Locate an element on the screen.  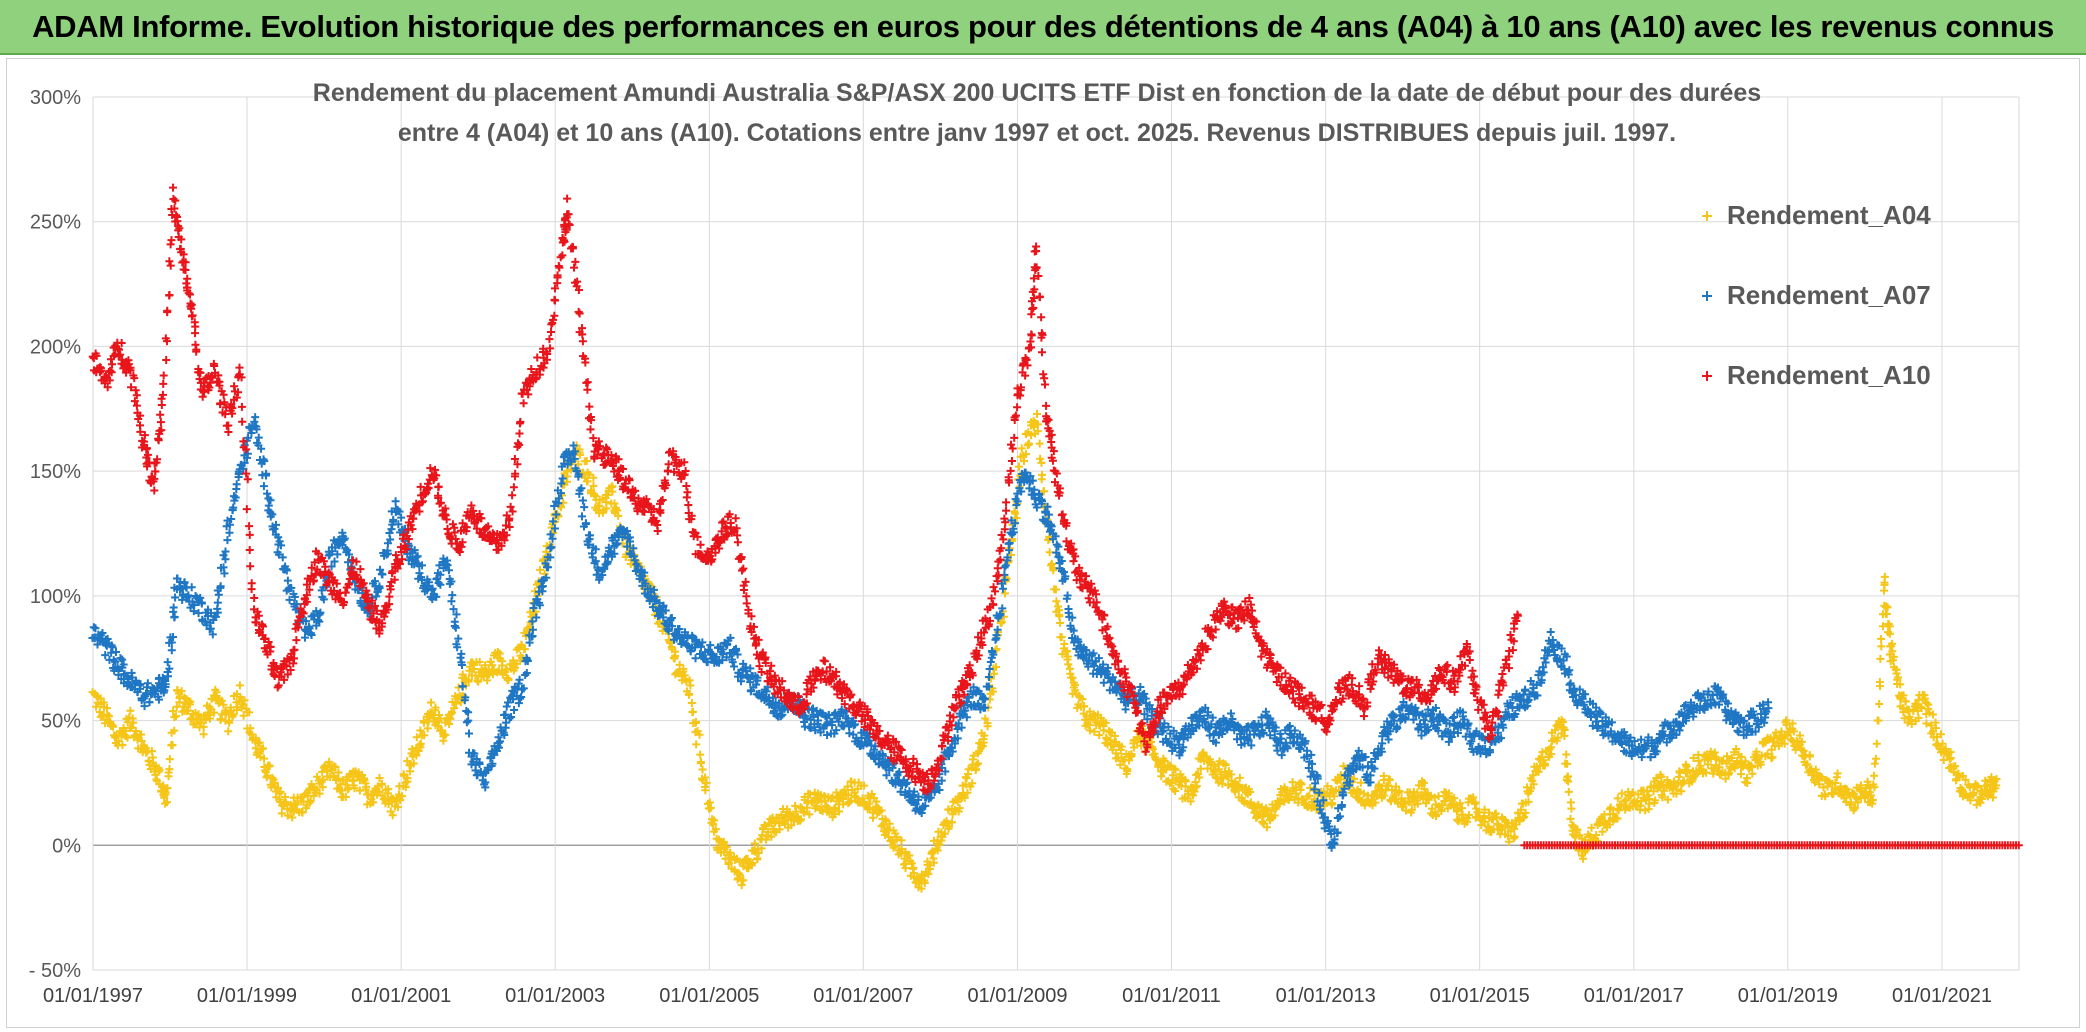
x-tick-label: 01/01/2019 is located at coordinates (1788, 996).